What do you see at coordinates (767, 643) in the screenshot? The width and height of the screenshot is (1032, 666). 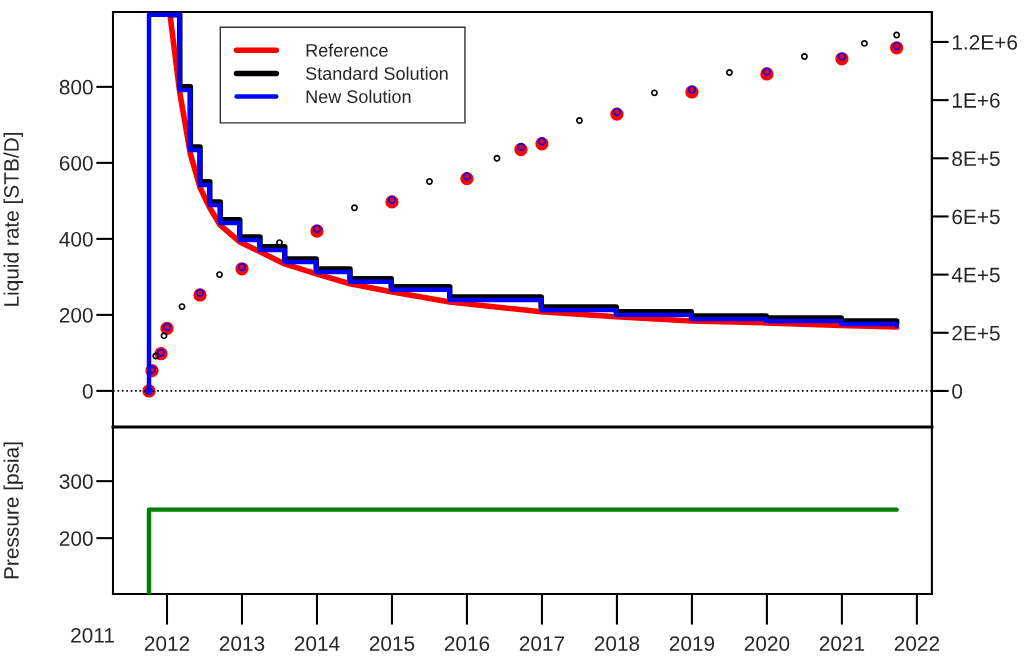 I see `x-tick-label: 2020` at bounding box center [767, 643].